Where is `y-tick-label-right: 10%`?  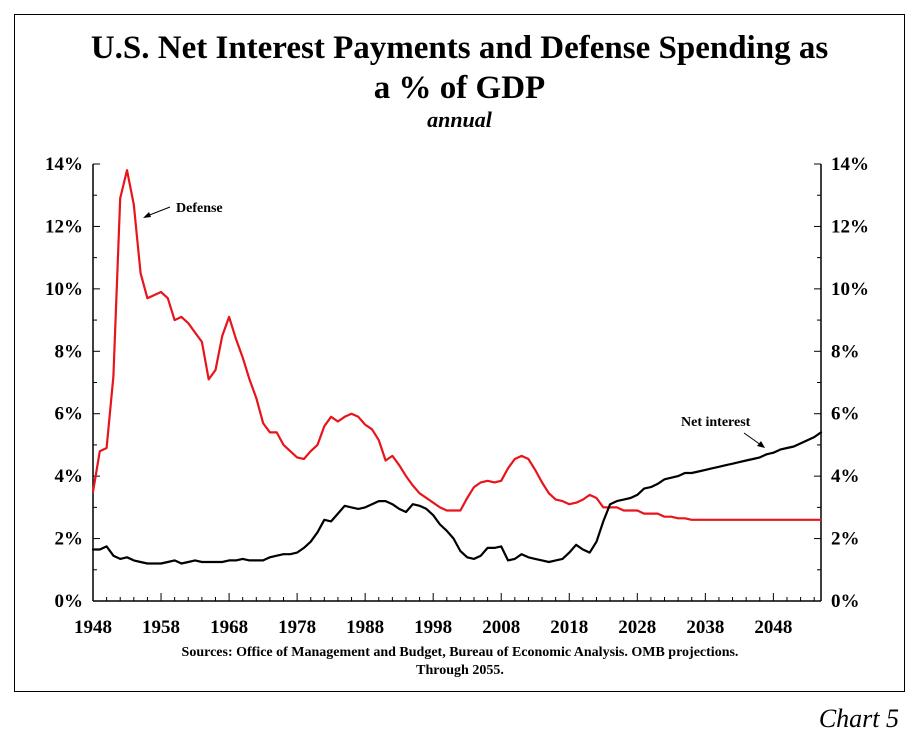
y-tick-label-right: 10% is located at coordinates (850, 289).